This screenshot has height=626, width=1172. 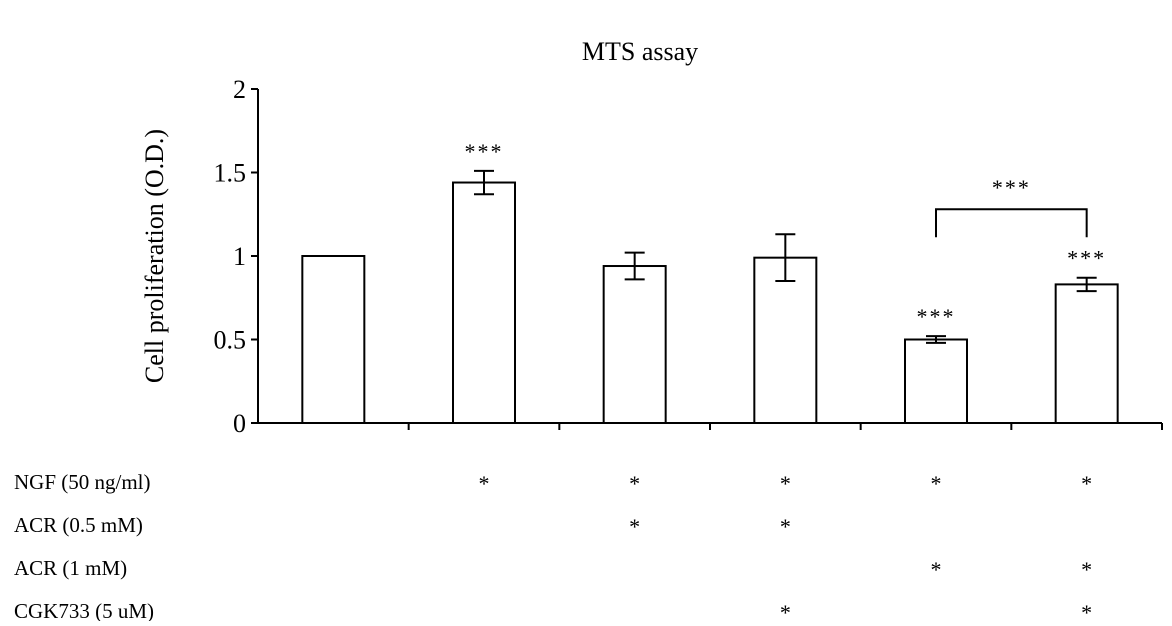 What do you see at coordinates (84, 610) in the screenshot?
I see `condition-label: CGK733 (5 uM)` at bounding box center [84, 610].